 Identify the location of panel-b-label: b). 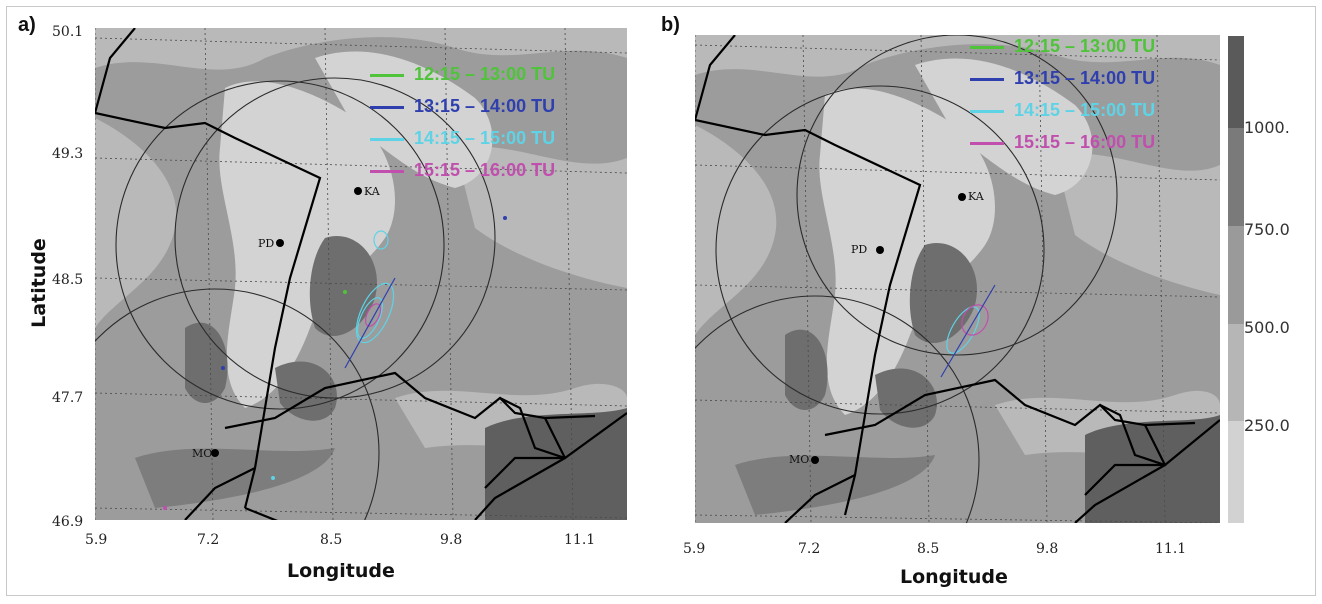
(670, 25).